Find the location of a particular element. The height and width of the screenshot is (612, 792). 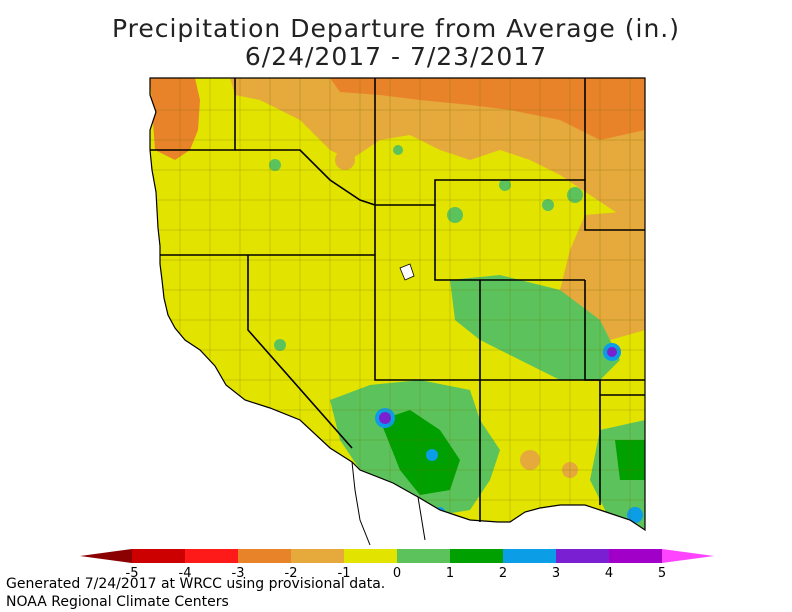

map-date-range: 6/24/2017 - 7/23/2017 is located at coordinates (396, 56).